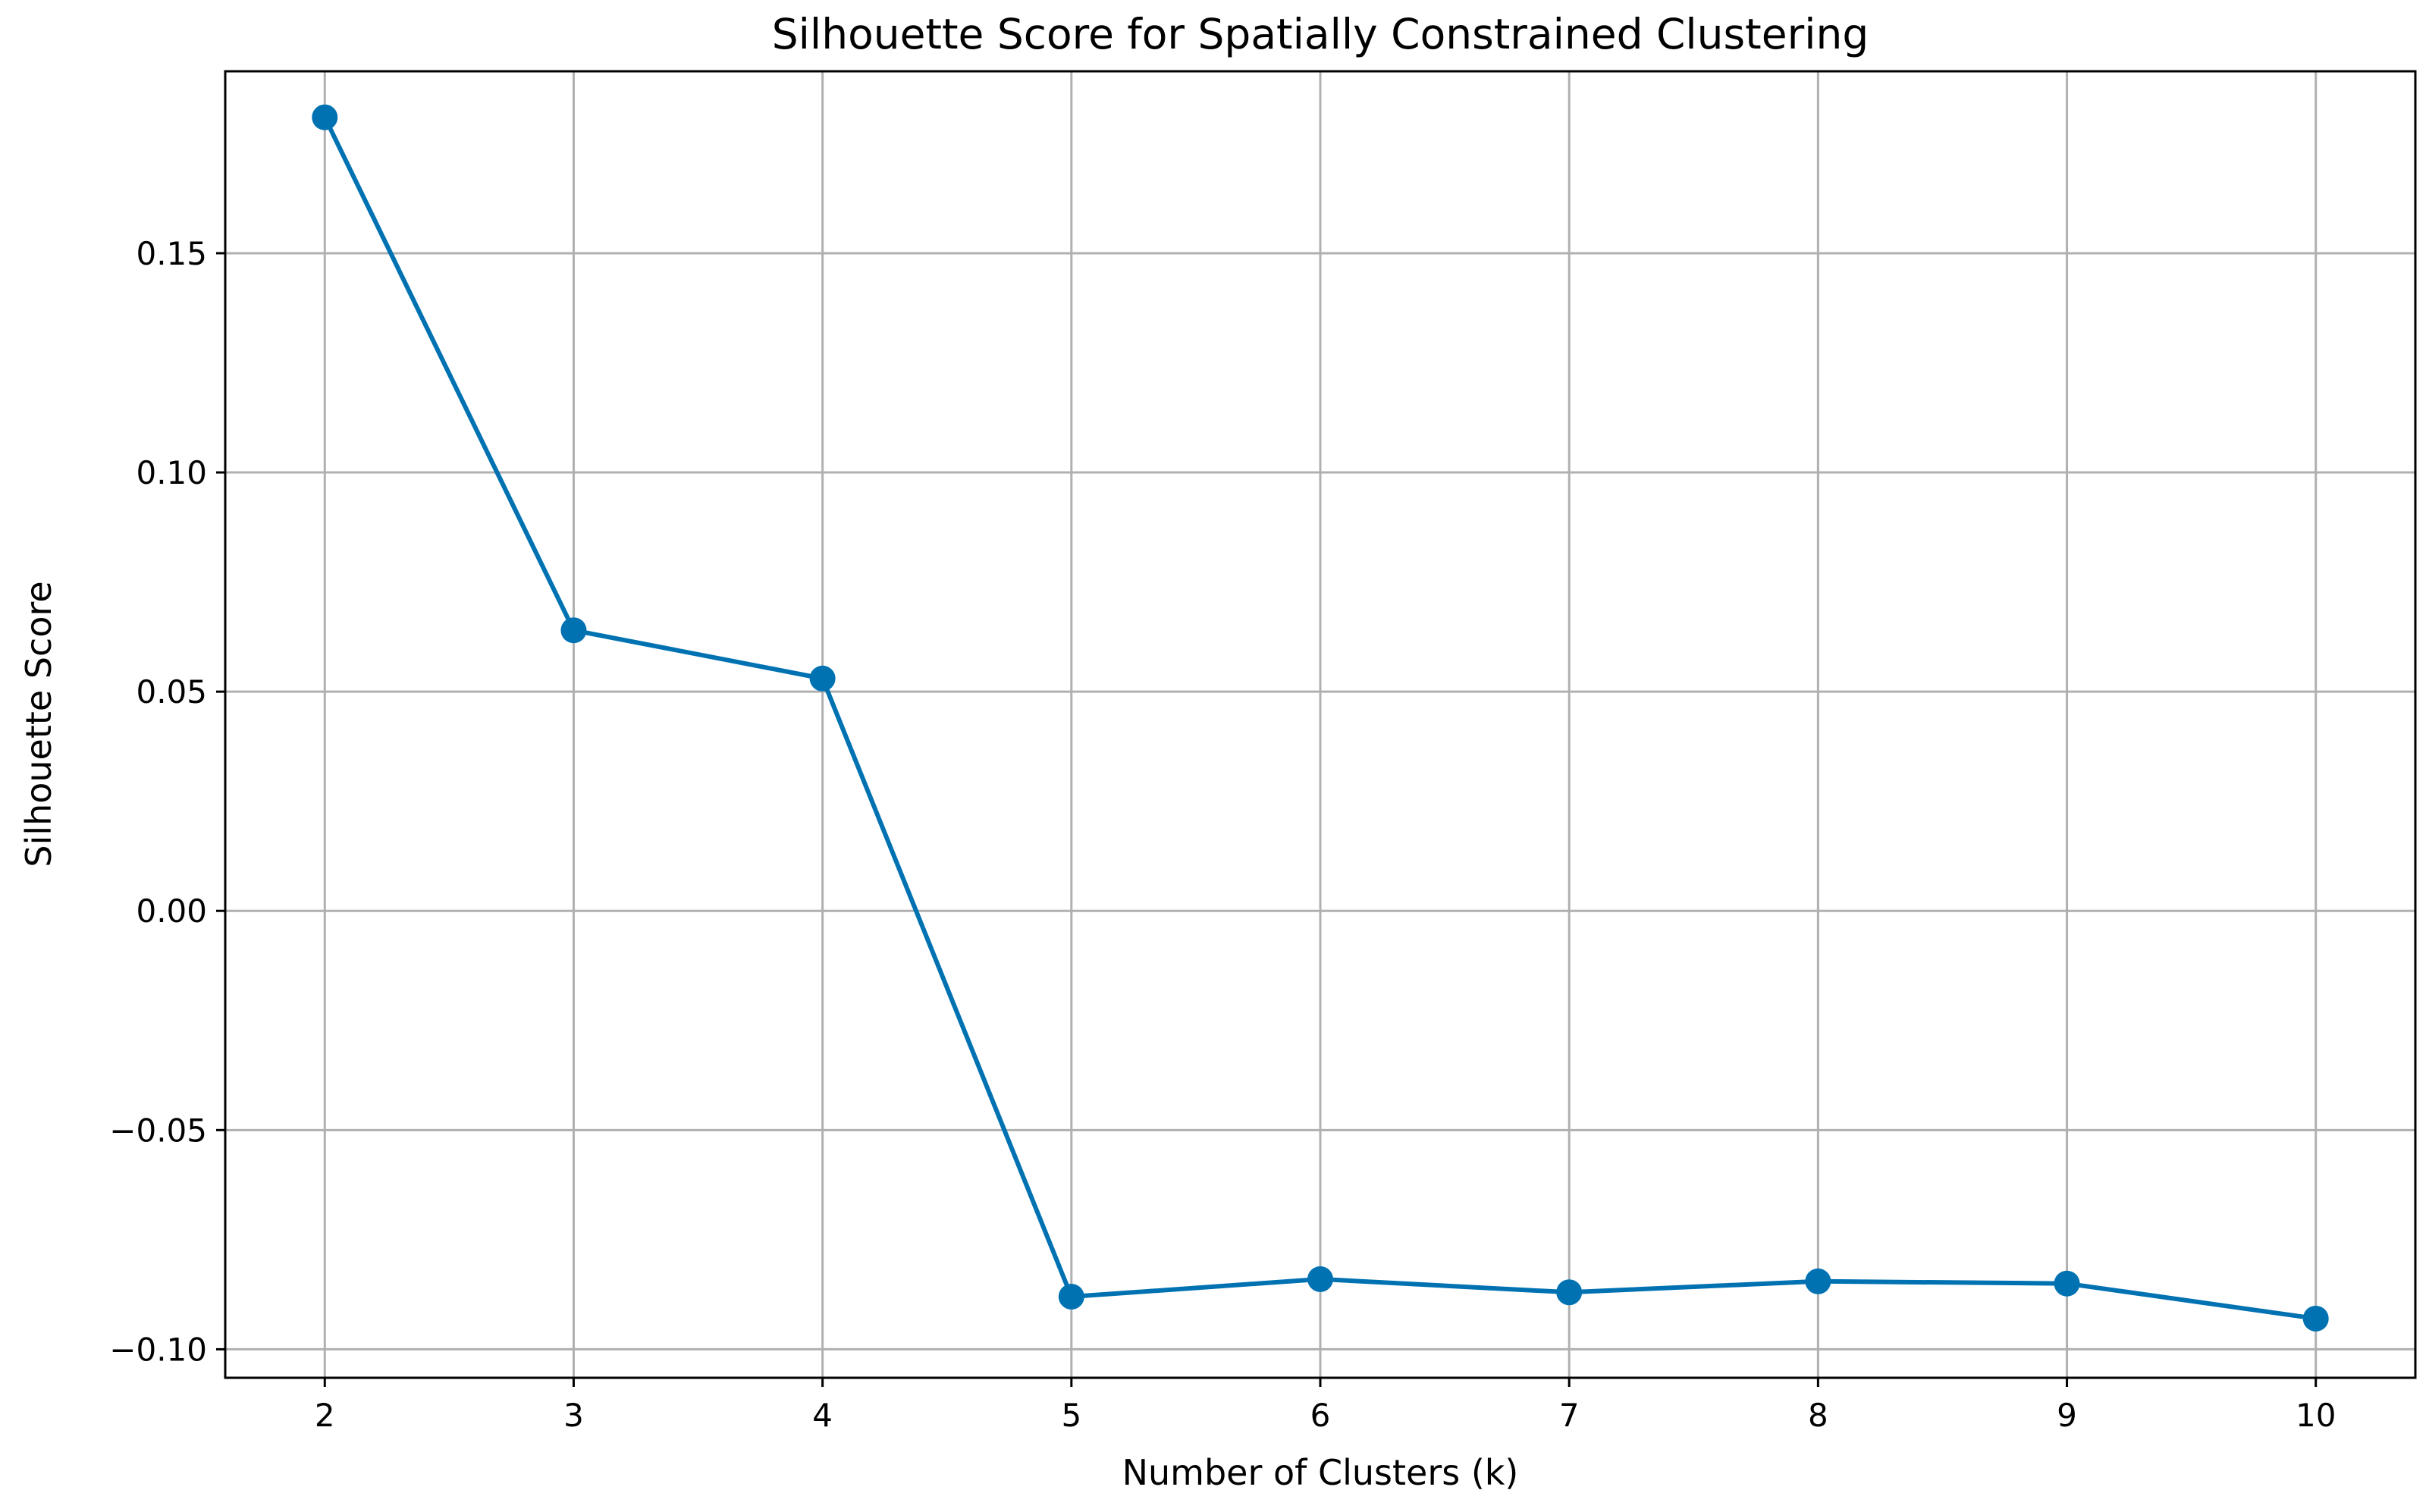  I want to click on y-tick-label: 0.05, so click(171, 692).